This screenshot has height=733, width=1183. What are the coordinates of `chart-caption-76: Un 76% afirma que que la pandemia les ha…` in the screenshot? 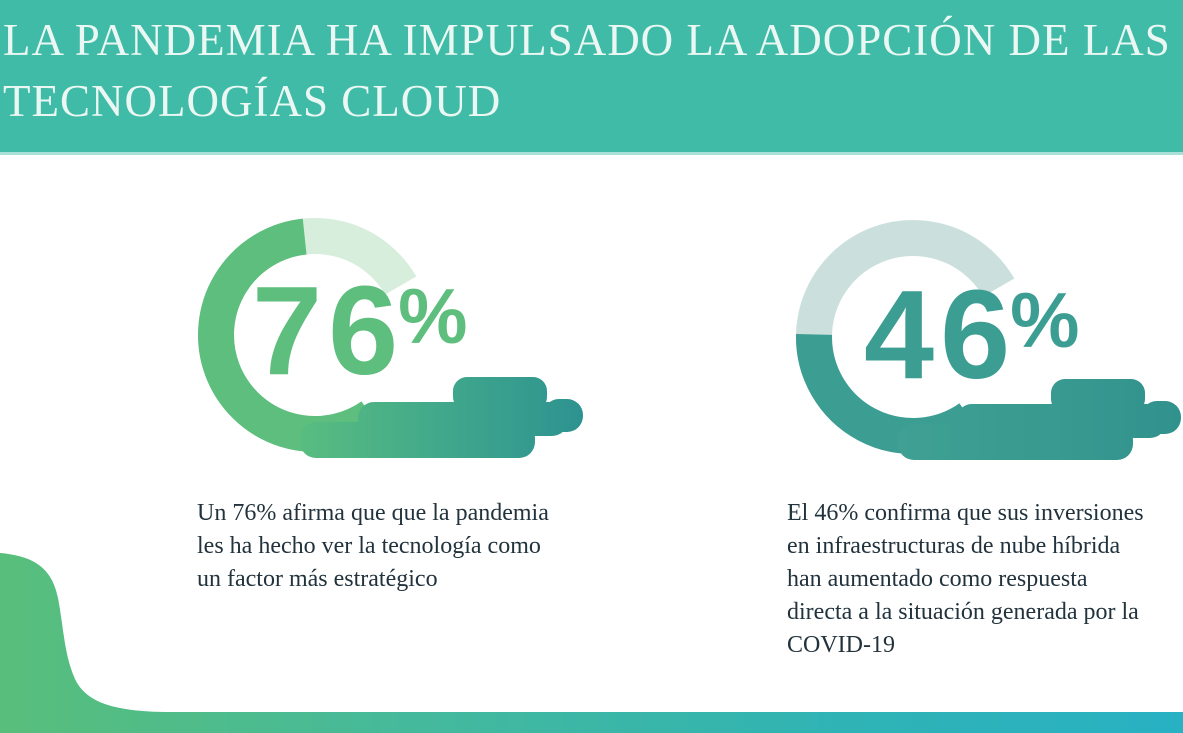 It's located at (373, 546).